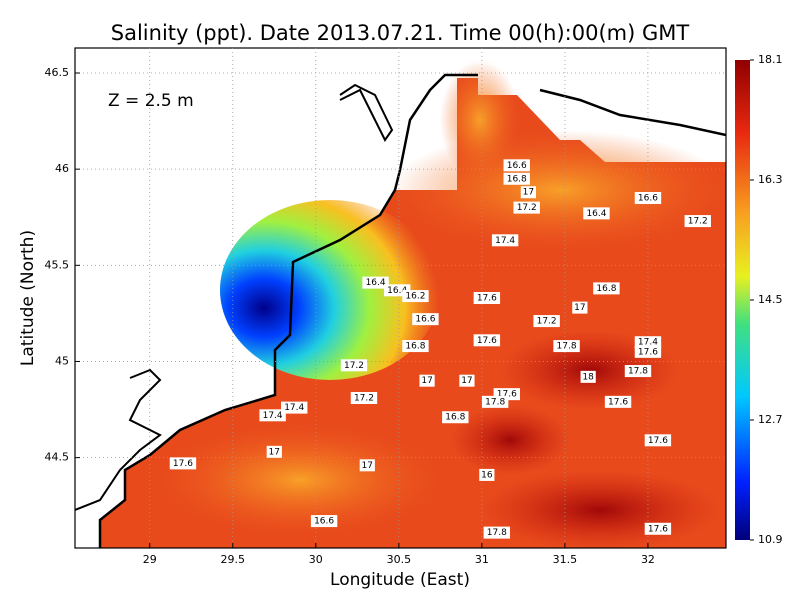 Image resolution: width=800 pixels, height=600 pixels. I want to click on colorbar-tick-label: 14.5, so click(770, 299).